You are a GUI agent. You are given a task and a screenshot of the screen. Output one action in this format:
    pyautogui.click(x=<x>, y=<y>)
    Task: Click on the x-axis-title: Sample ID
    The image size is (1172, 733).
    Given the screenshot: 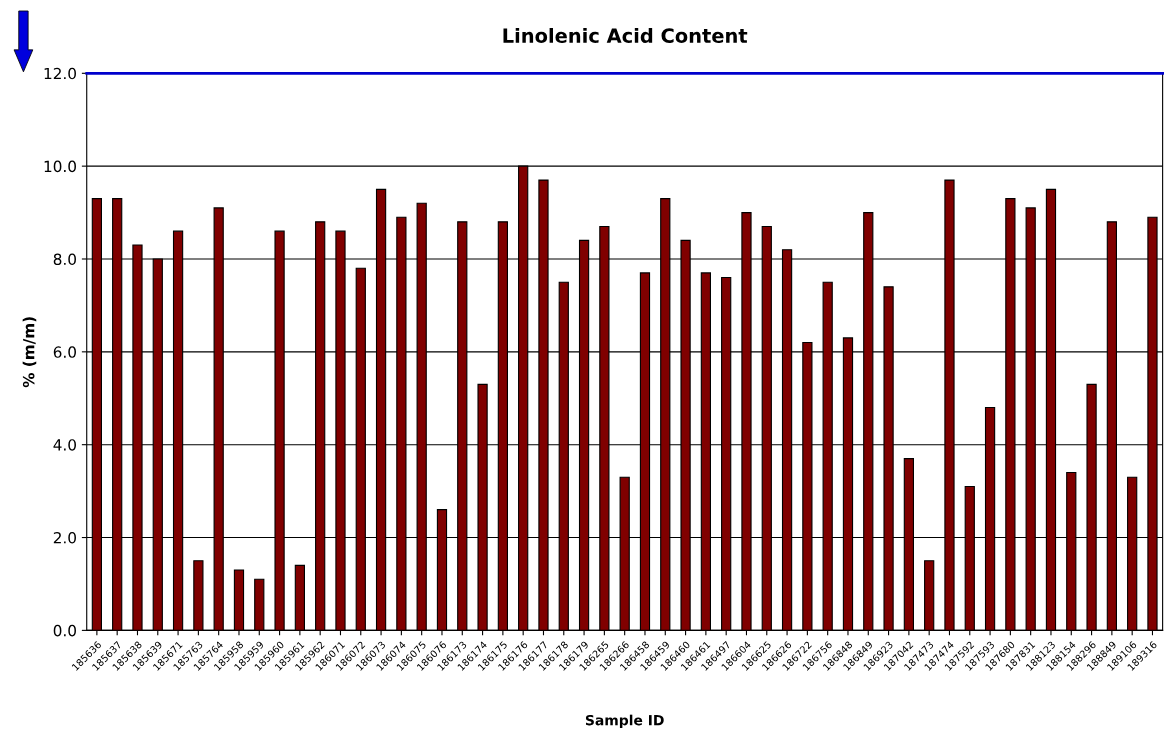 What is the action you would take?
    pyautogui.click(x=624, y=721)
    